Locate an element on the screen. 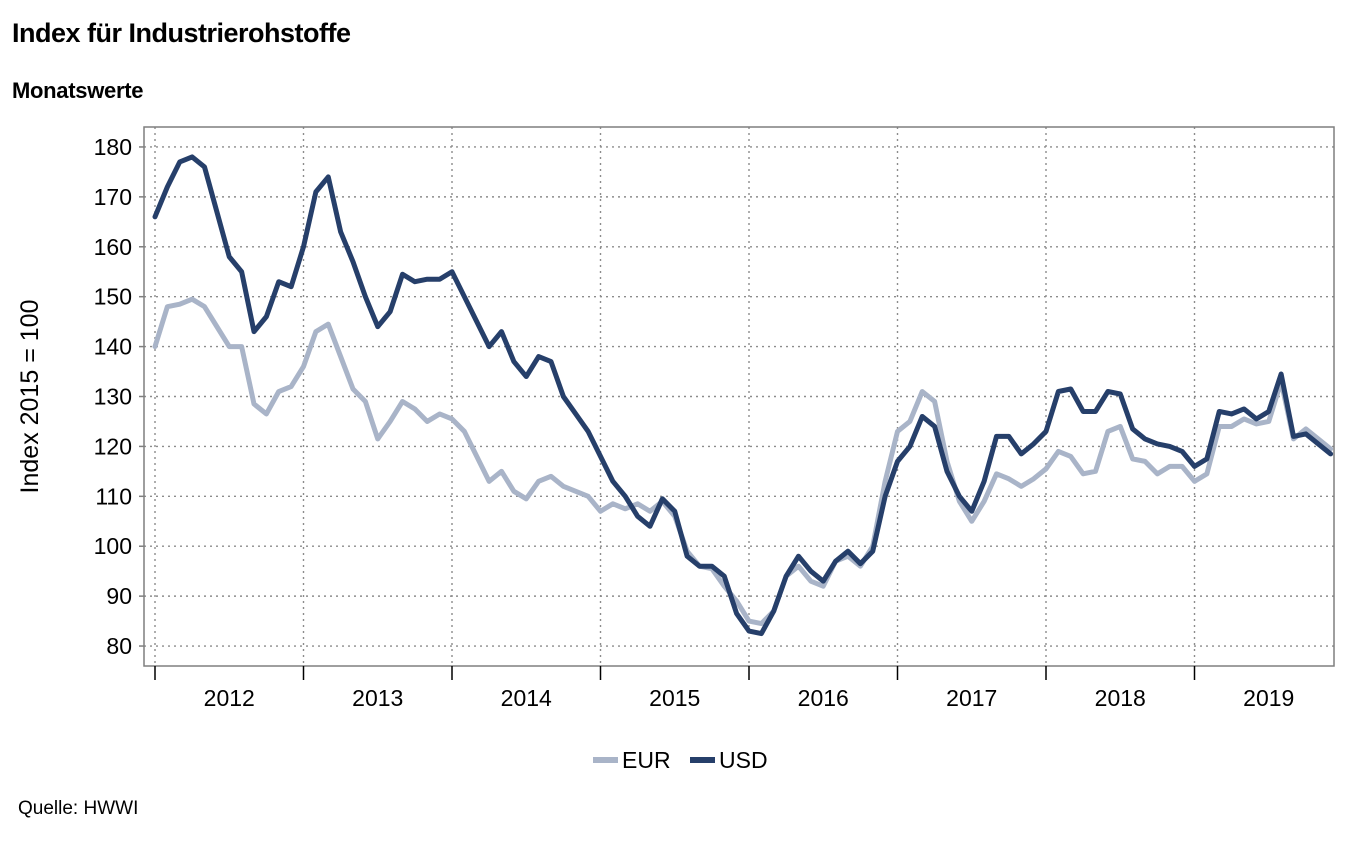  y-tick-label: 130 is located at coordinates (113, 397).